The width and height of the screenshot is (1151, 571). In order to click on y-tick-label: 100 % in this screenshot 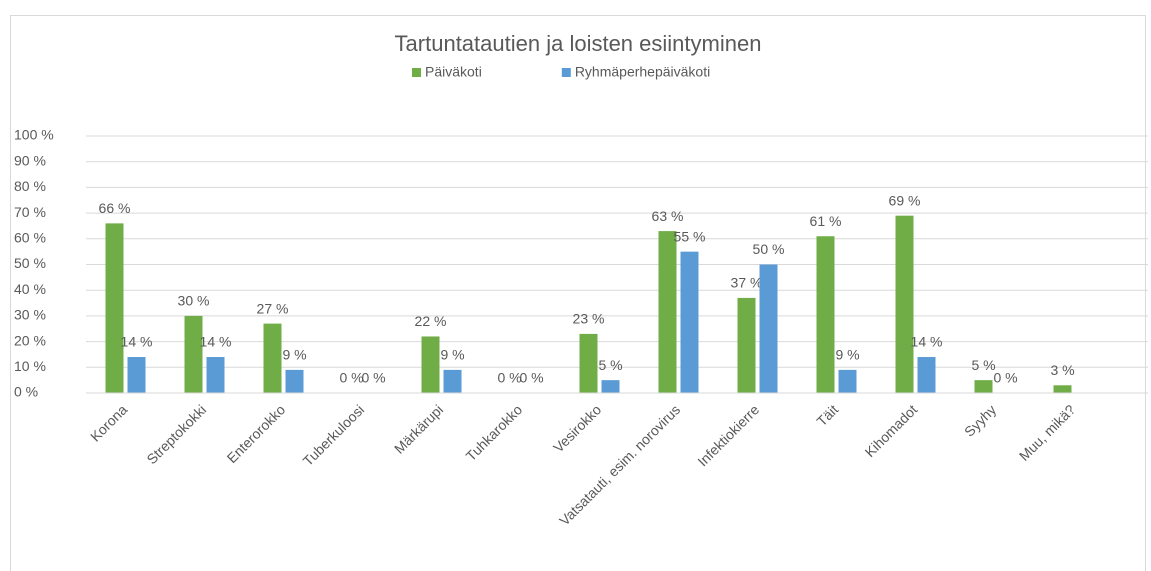, I will do `click(34, 135)`.